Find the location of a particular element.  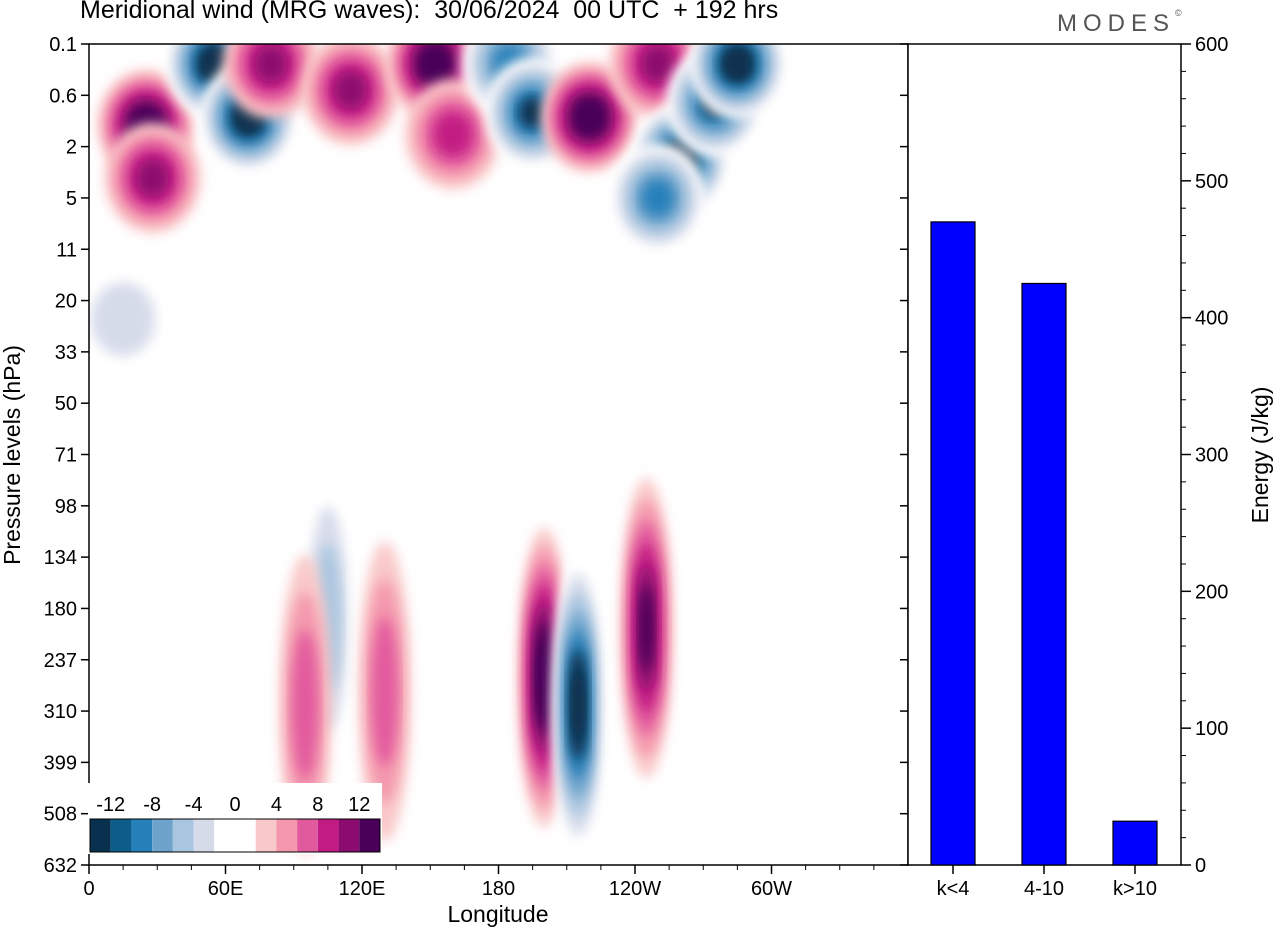

colorbar-label: 12 is located at coordinates (359, 805).